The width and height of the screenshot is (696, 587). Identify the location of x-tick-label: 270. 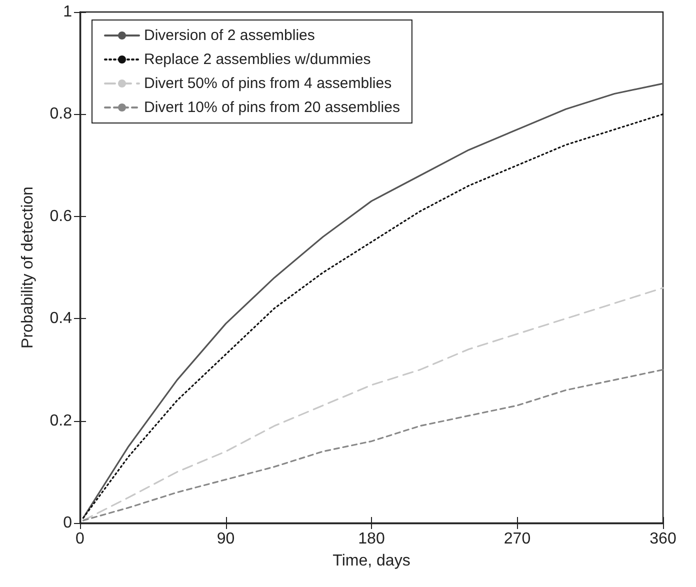
(517, 539).